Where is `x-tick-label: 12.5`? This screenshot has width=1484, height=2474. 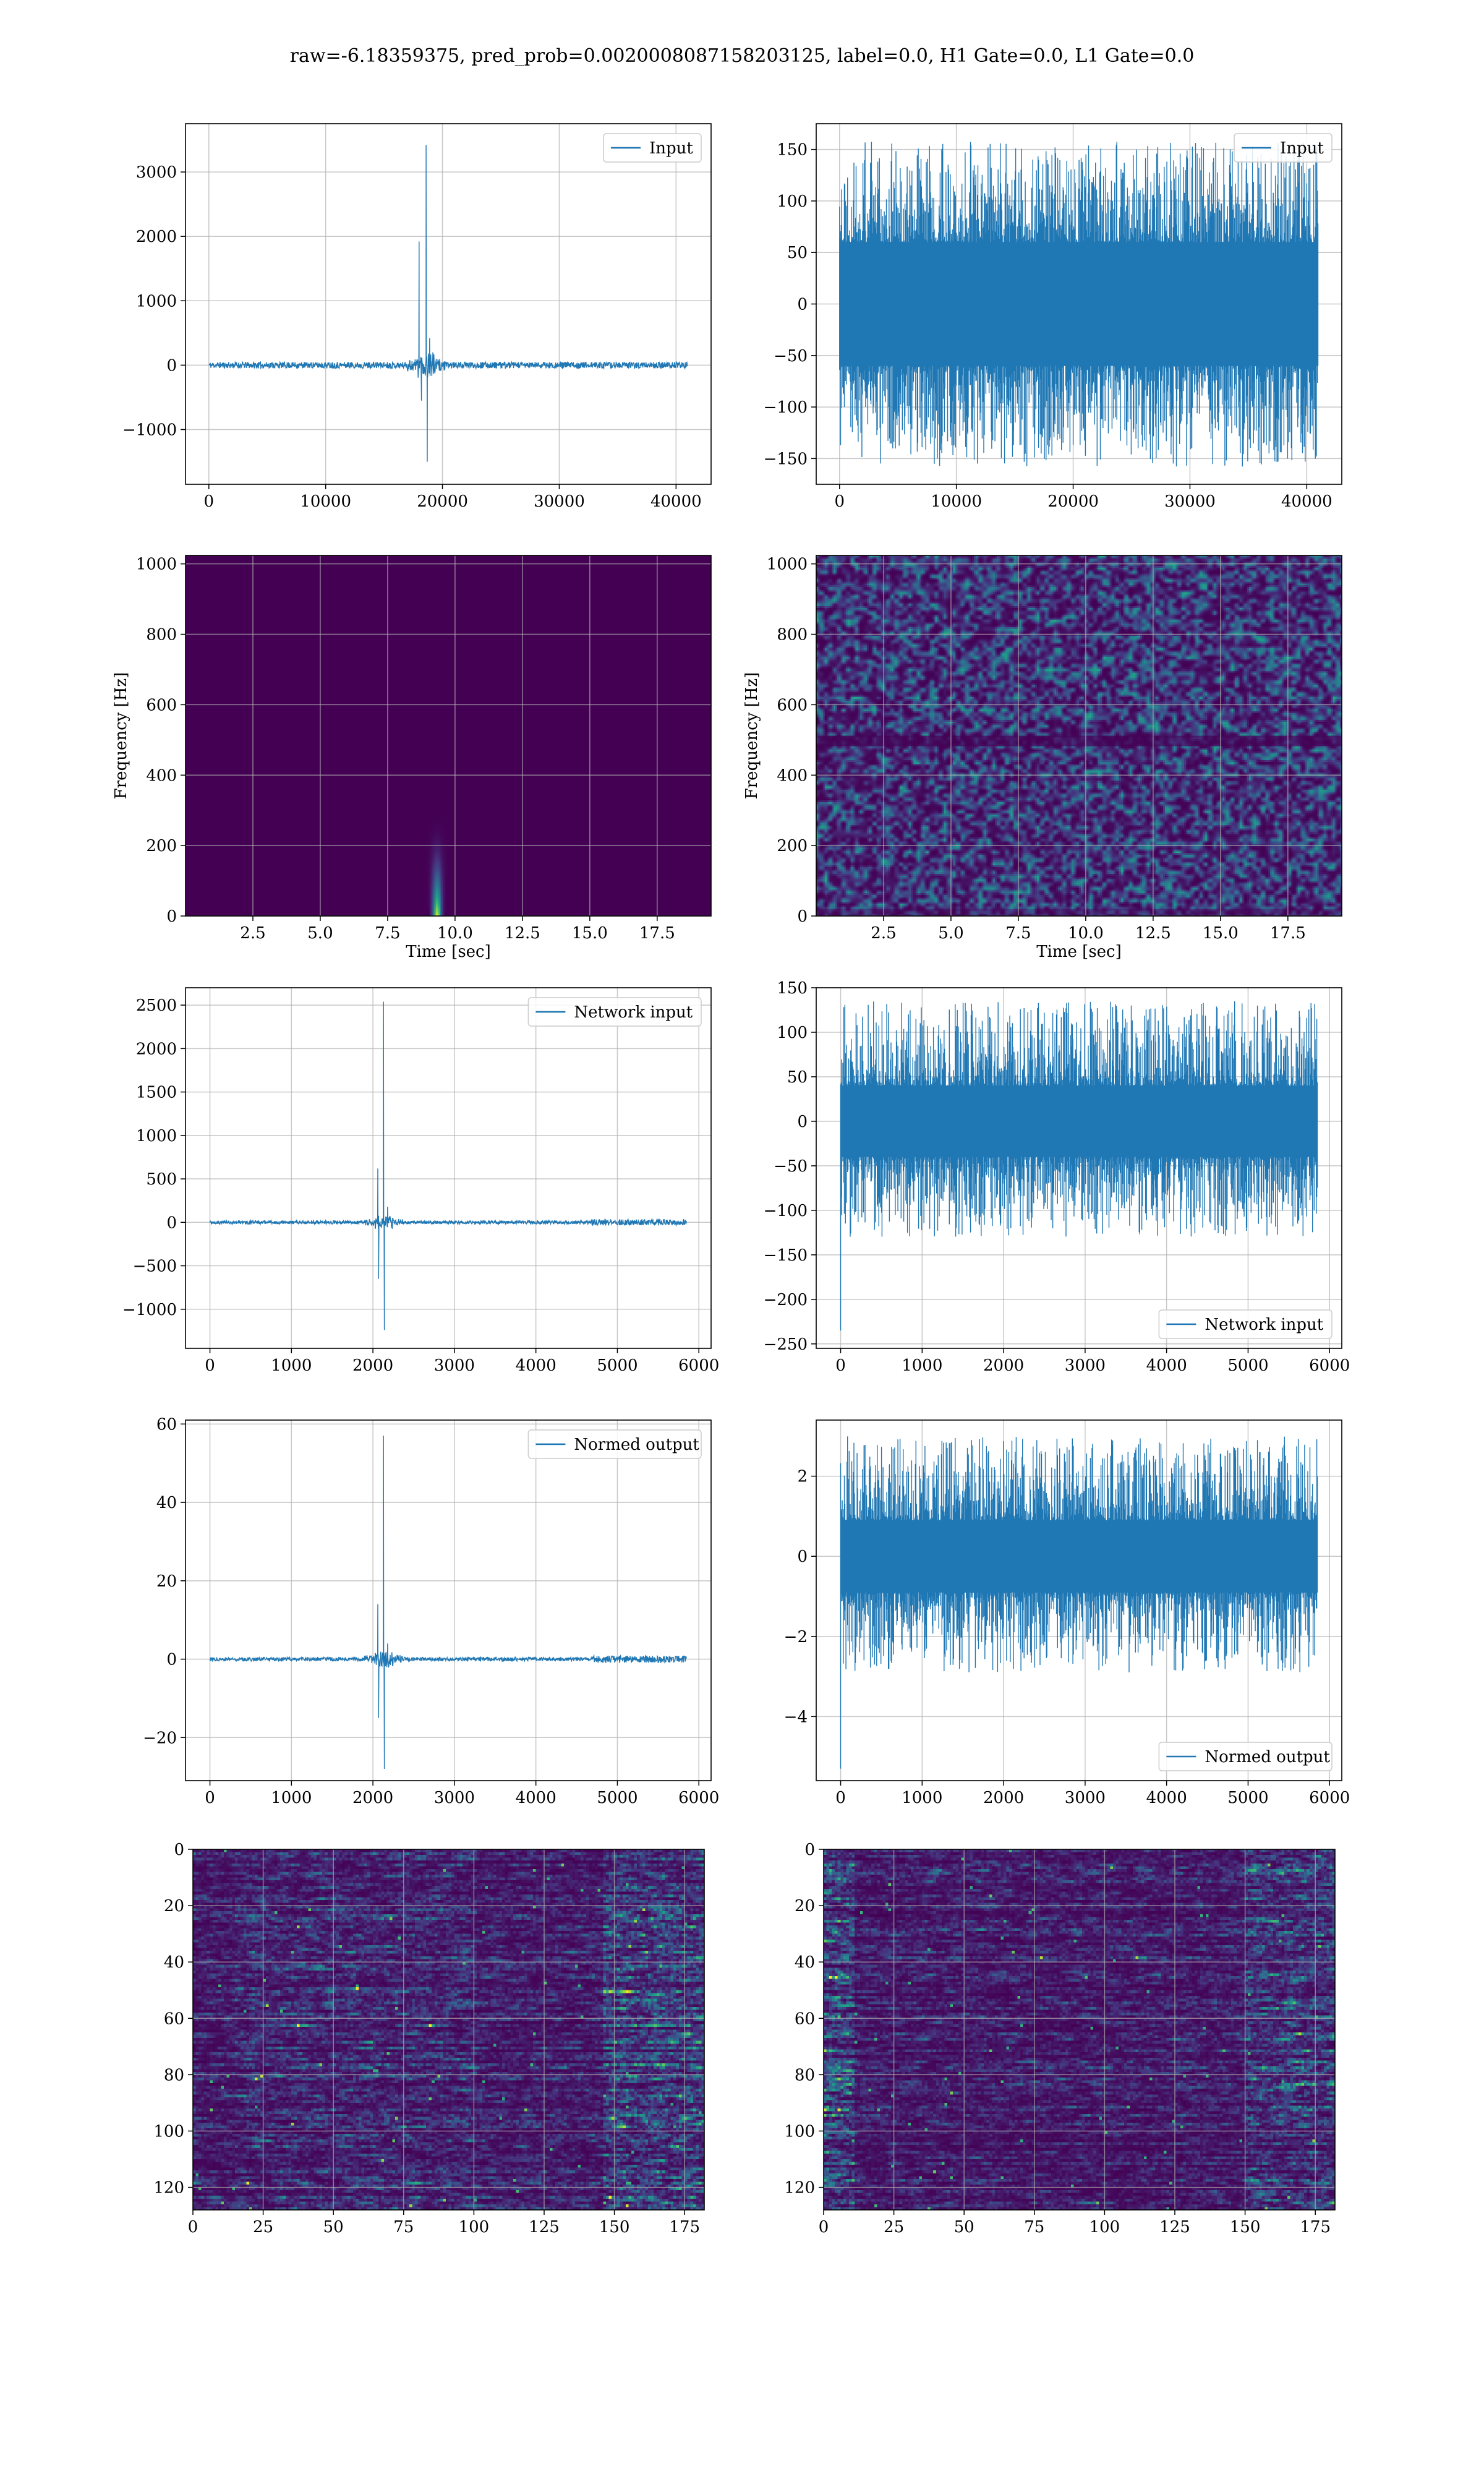
x-tick-label: 12.5 is located at coordinates (1153, 933).